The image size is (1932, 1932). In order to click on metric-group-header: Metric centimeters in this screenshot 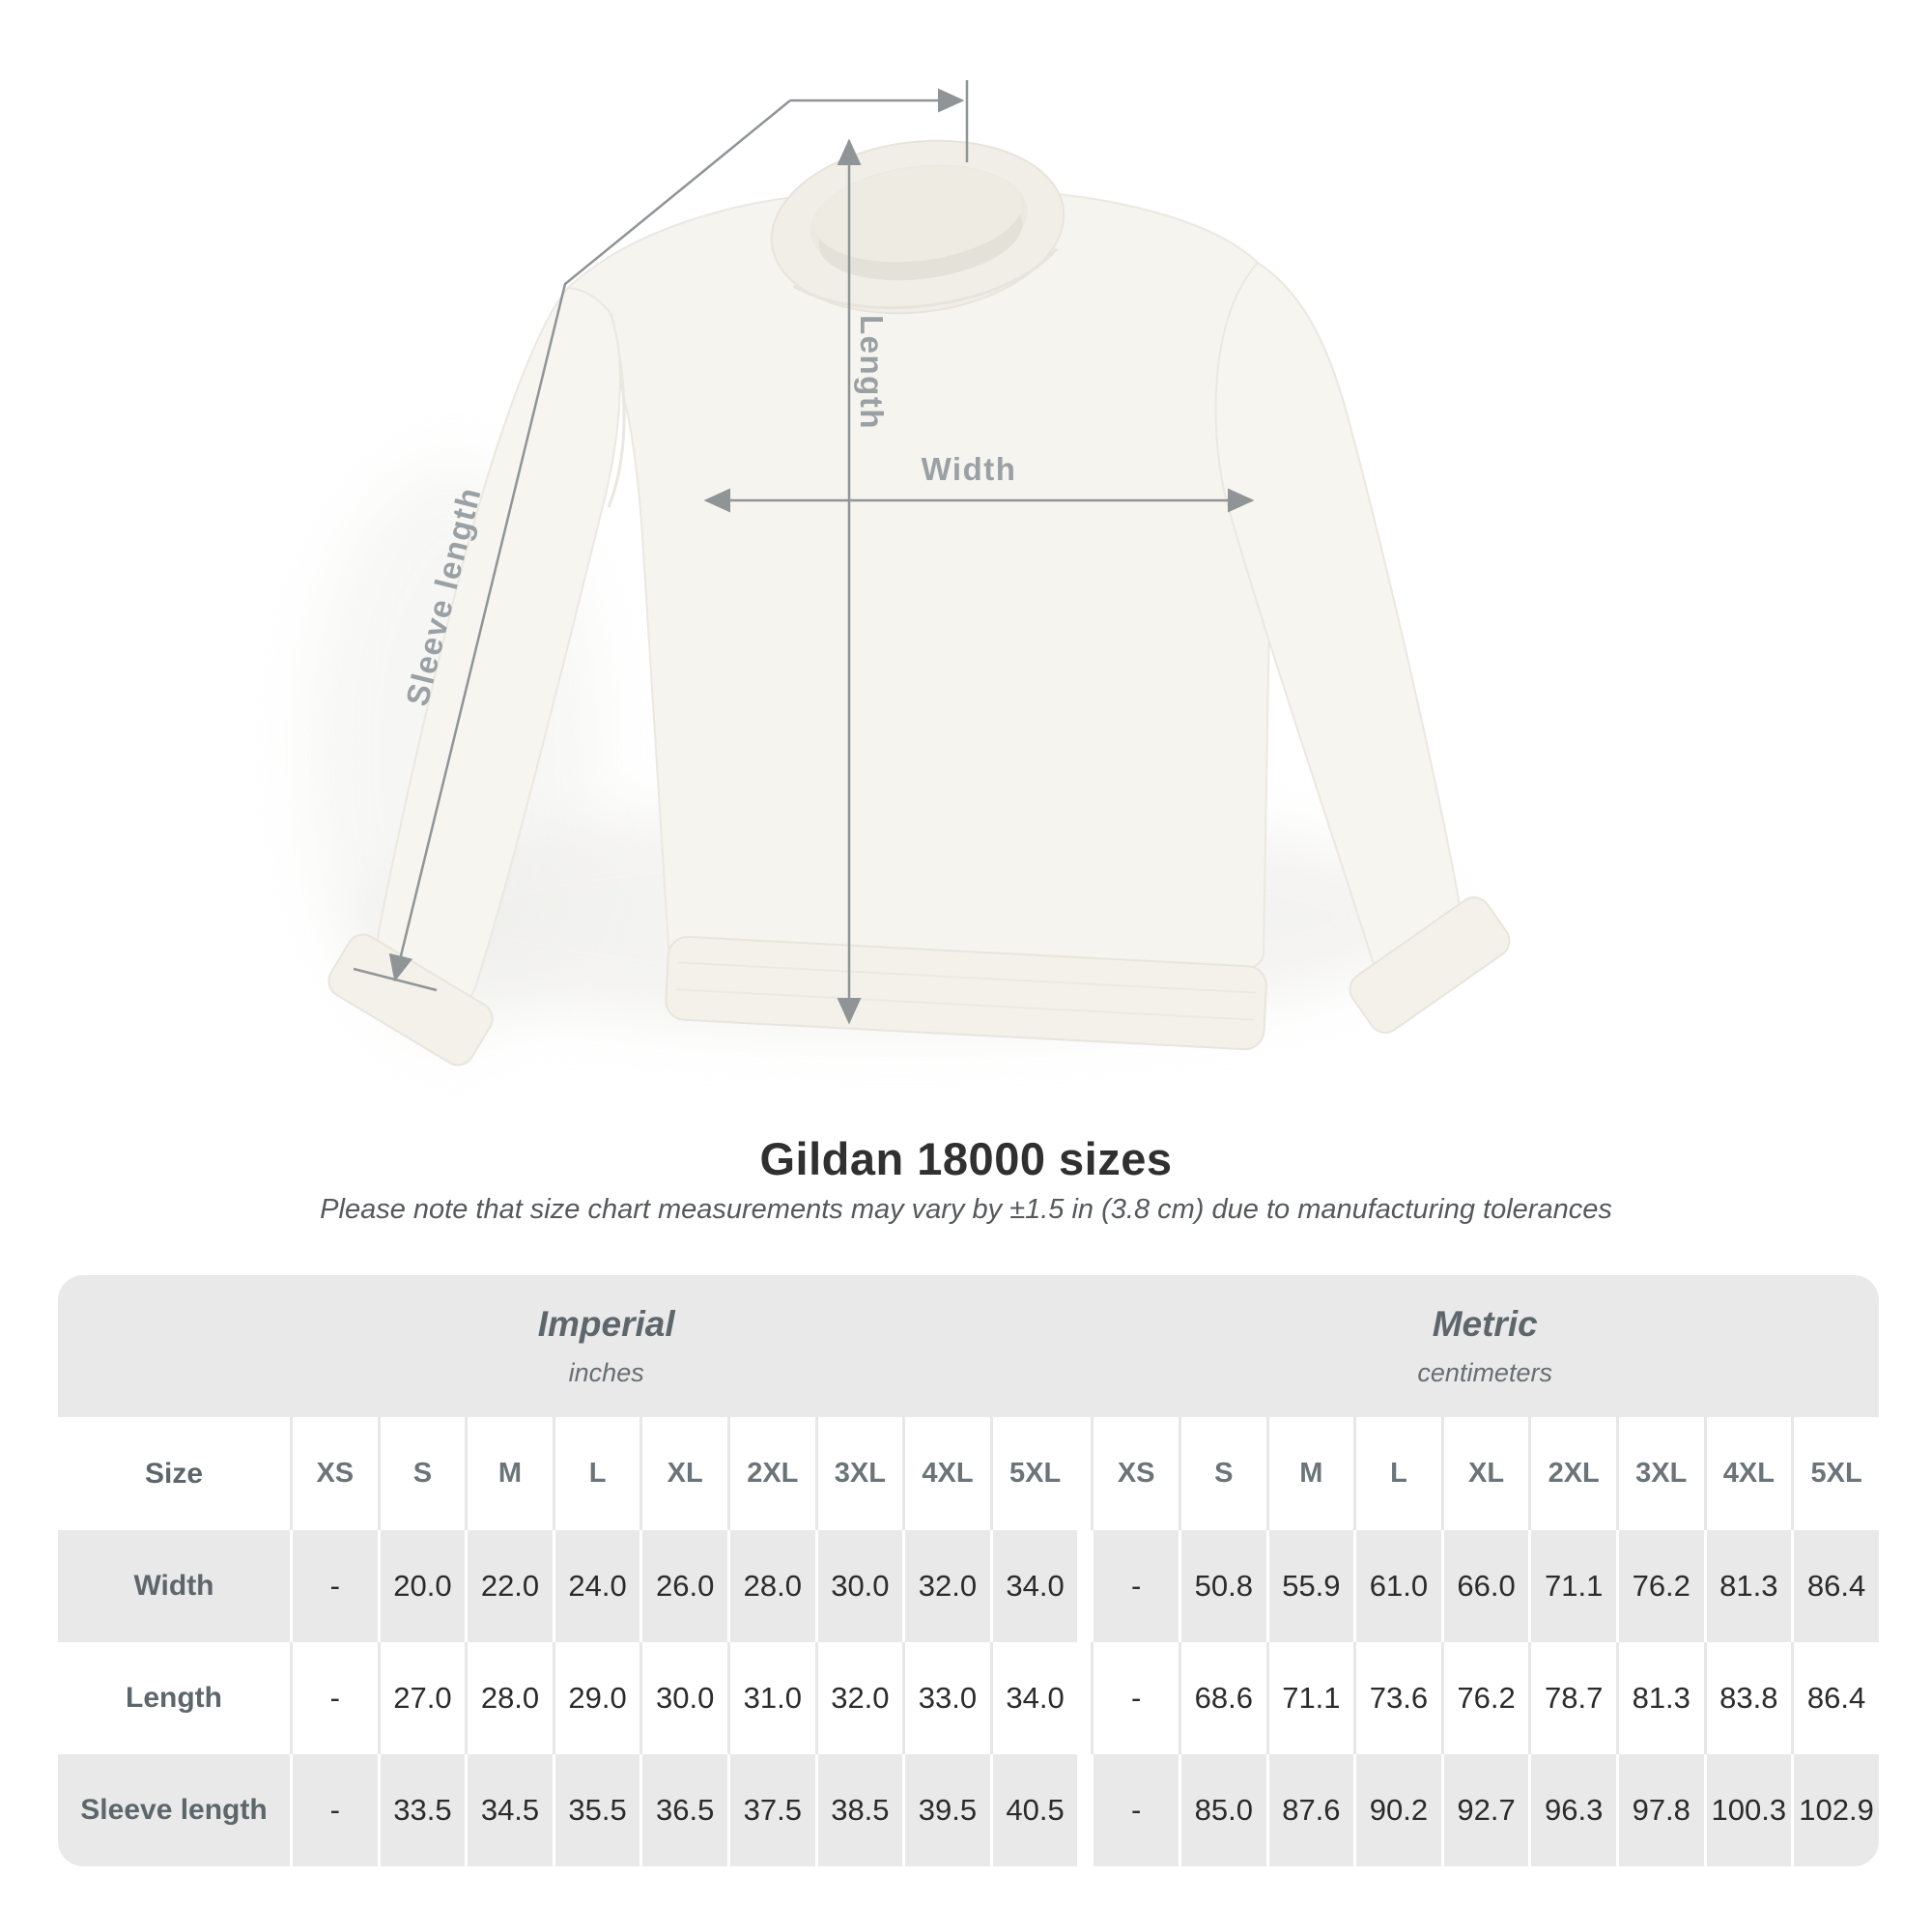, I will do `click(1485, 1346)`.